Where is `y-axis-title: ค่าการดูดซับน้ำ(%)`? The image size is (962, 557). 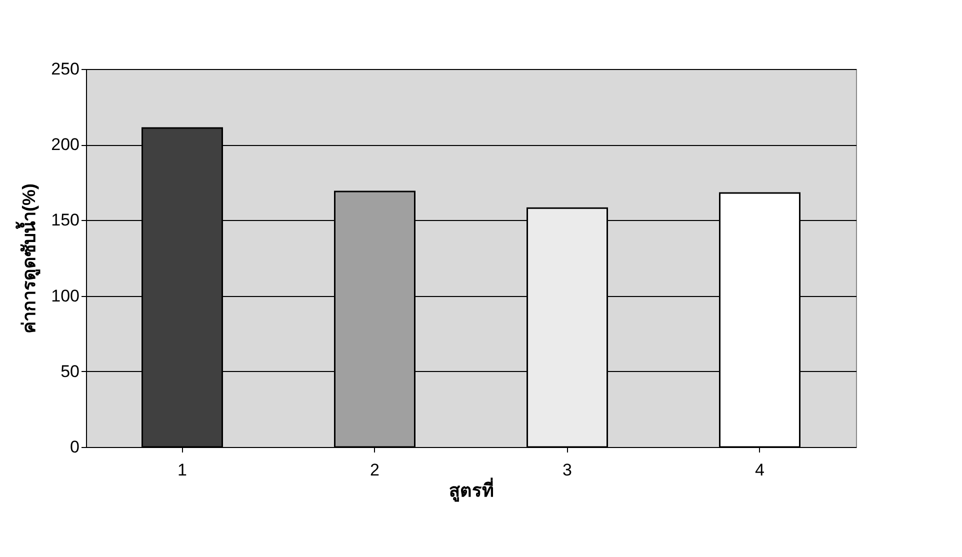 y-axis-title: ค่าการดูดซับน้ำ(%) is located at coordinates (28, 259).